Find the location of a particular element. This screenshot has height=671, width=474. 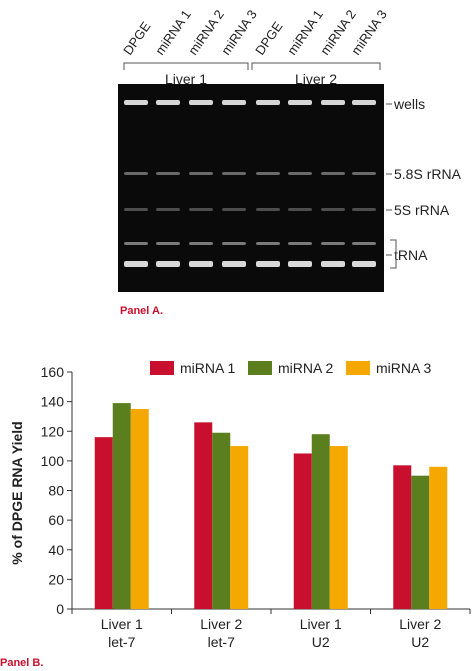

group-label: Liver 1 is located at coordinates (186, 79).